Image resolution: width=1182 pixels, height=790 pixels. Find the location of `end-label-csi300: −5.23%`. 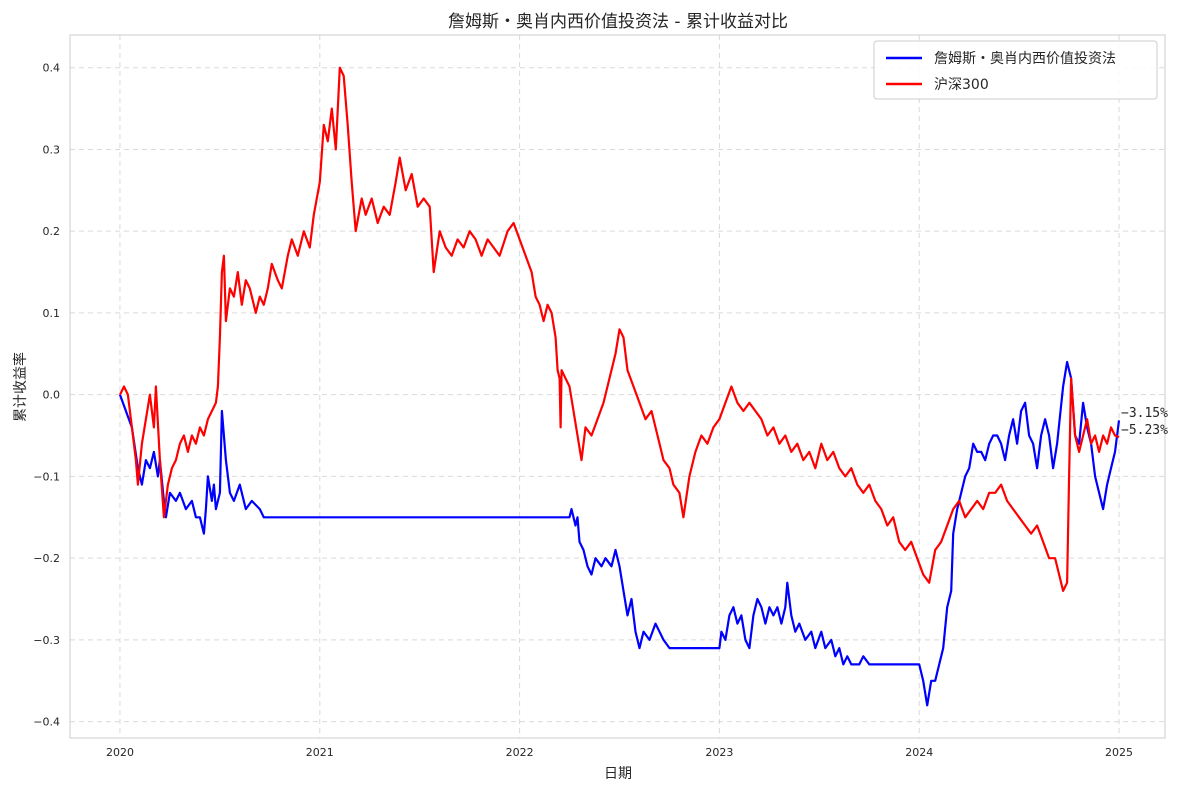

end-label-csi300: −5.23% is located at coordinates (1144, 430).